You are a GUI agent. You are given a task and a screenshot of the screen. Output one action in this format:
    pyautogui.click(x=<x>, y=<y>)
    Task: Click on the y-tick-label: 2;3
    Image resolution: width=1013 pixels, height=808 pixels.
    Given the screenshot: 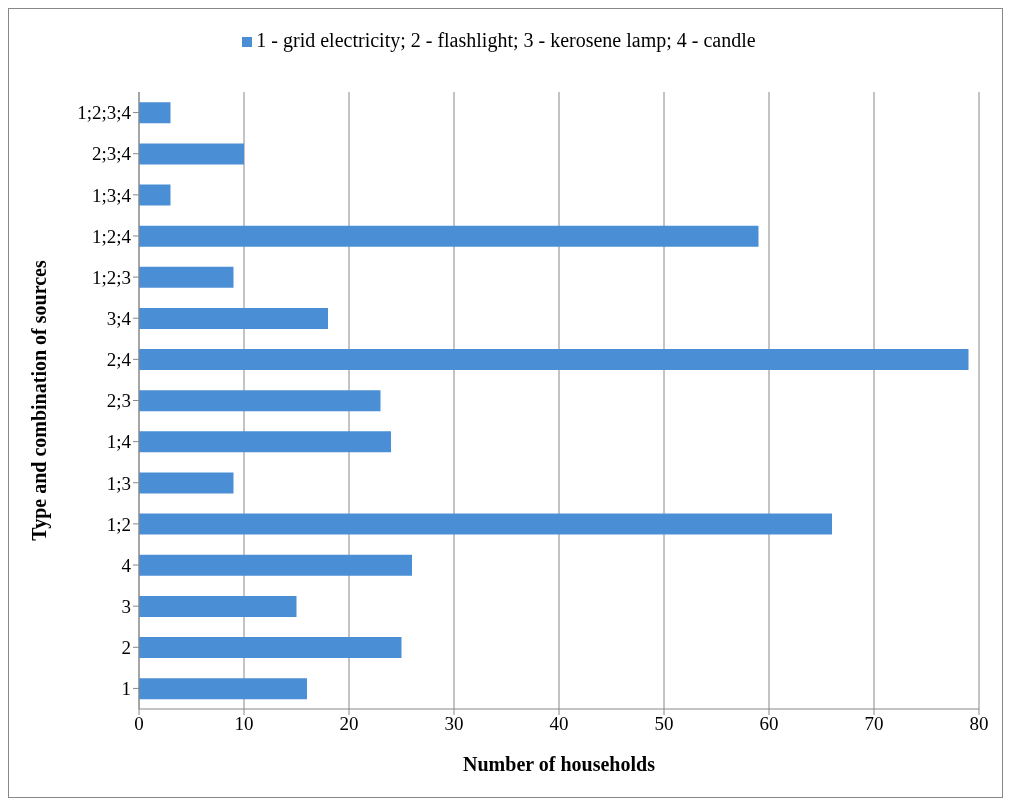 What is the action you would take?
    pyautogui.click(x=118, y=401)
    